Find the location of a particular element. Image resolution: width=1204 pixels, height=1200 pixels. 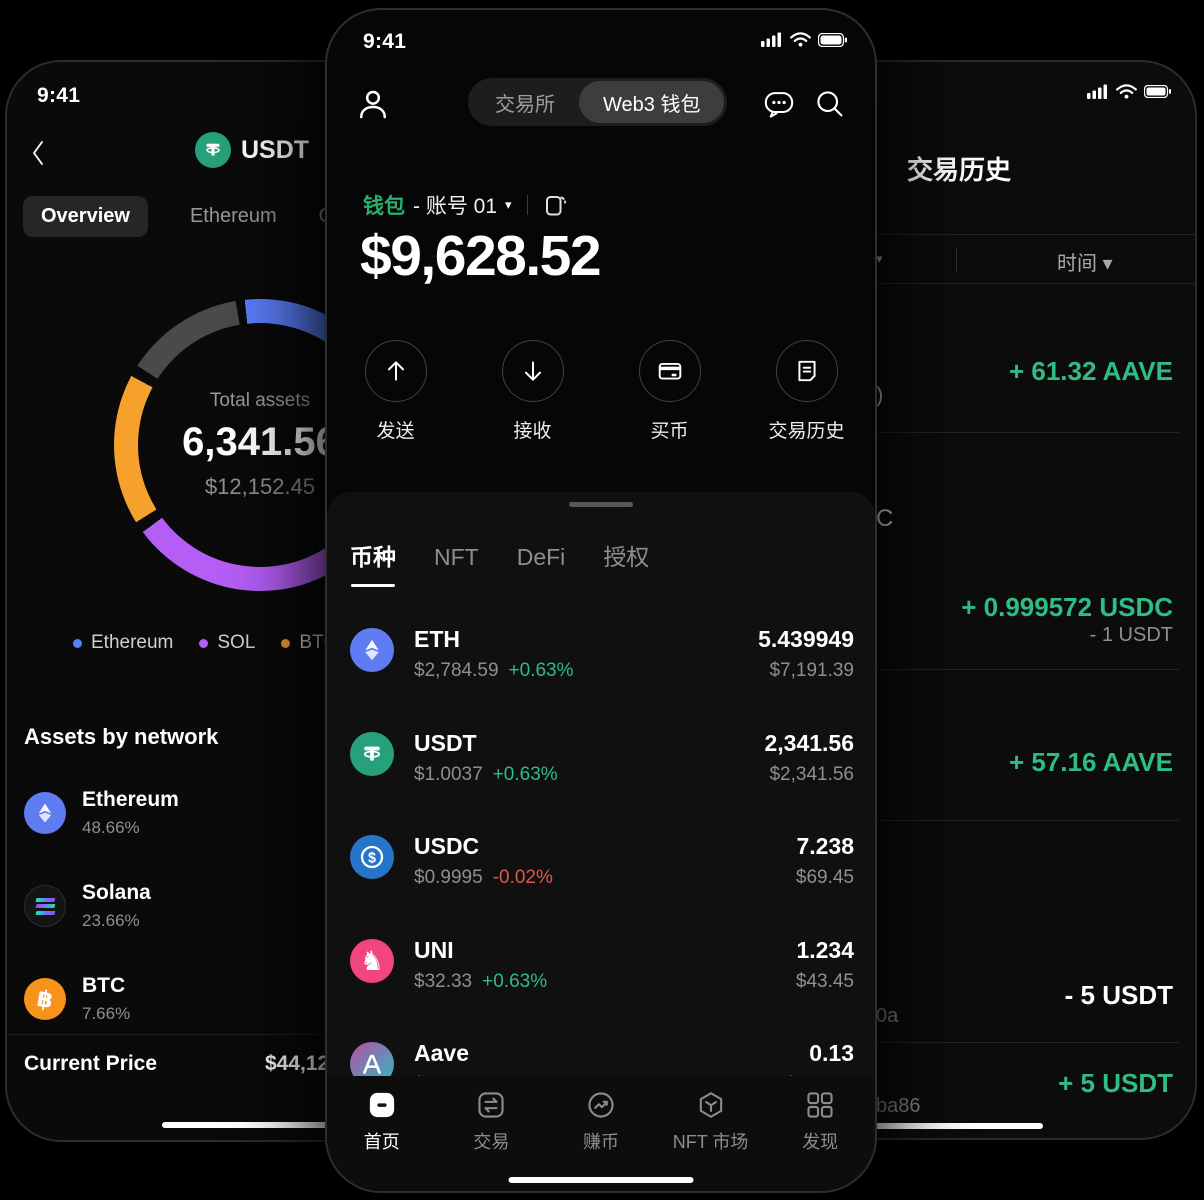

sheet-drag-handle is located at coordinates (601, 504).